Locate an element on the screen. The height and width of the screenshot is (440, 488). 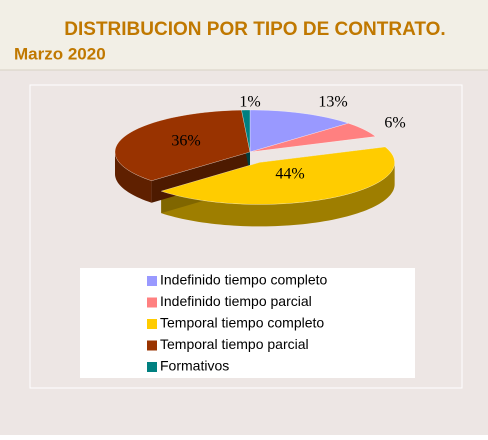
legend-label: Indefinido tiempo parcial is located at coordinates (236, 301).